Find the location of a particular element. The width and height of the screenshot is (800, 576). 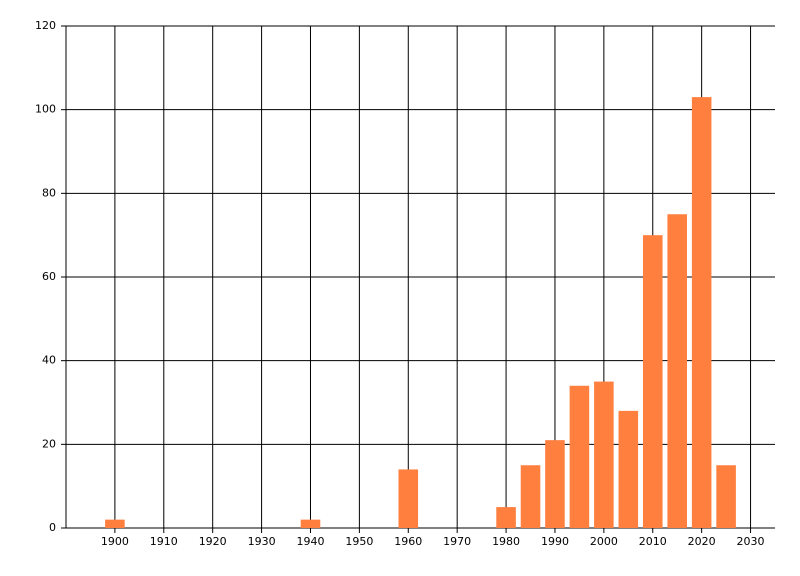

x-tick-label: 2010 is located at coordinates (653, 541).